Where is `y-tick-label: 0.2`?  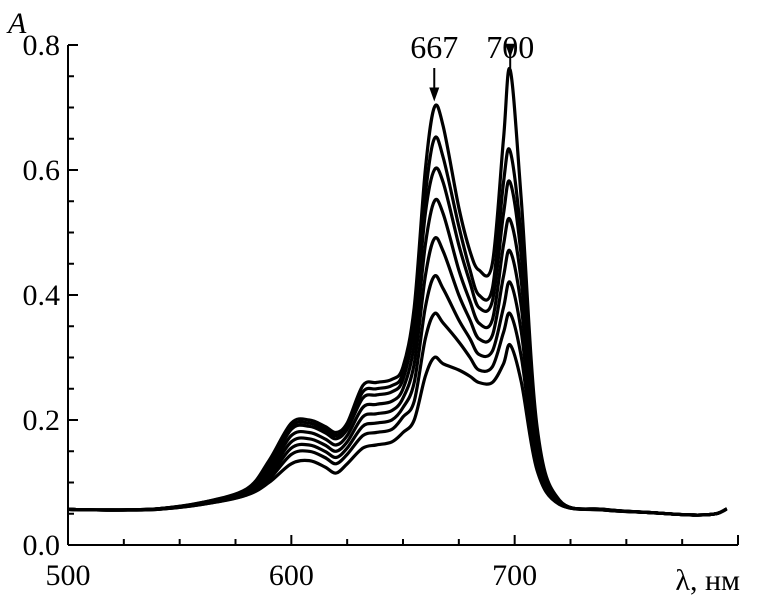
y-tick-label: 0.2 is located at coordinates (42, 420).